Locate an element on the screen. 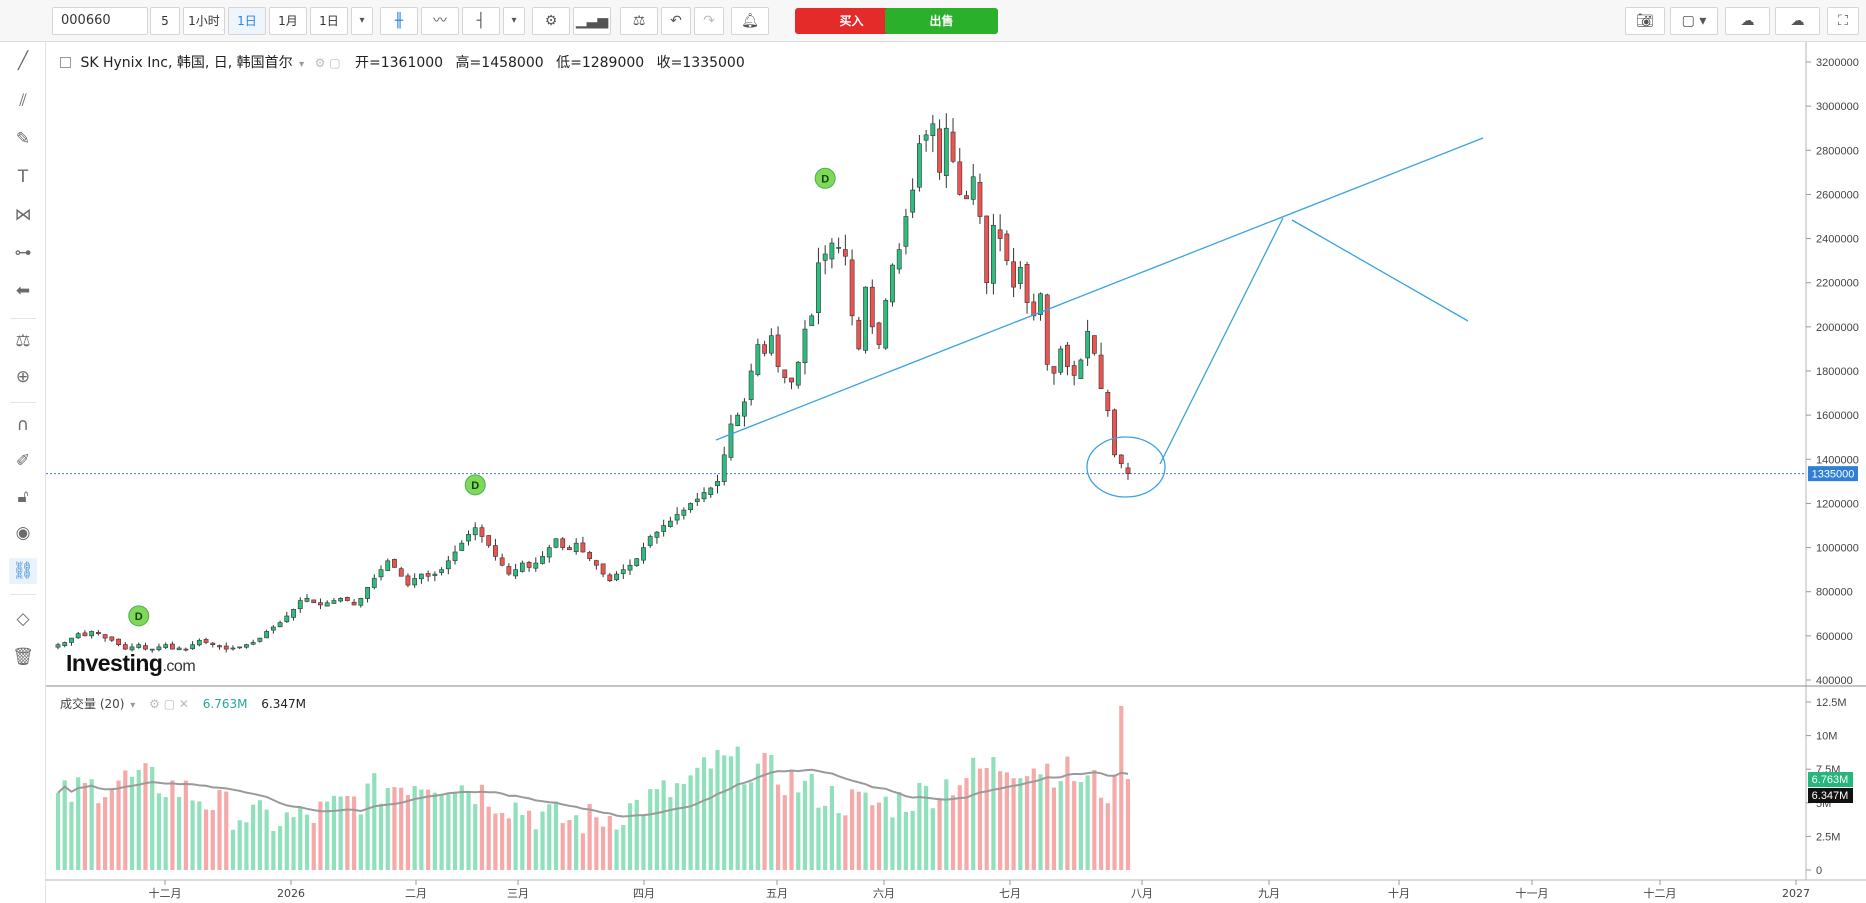 The image size is (1866, 903). link-icon: ⛓ is located at coordinates (23, 571).